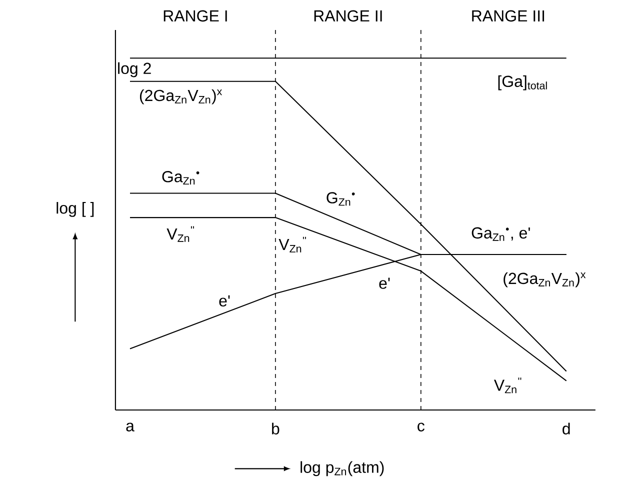  What do you see at coordinates (181, 97) in the screenshot?
I see `series-label: (2Ga$_{Zn}$V$_{Zn}$)$^{x}$` at bounding box center [181, 97].